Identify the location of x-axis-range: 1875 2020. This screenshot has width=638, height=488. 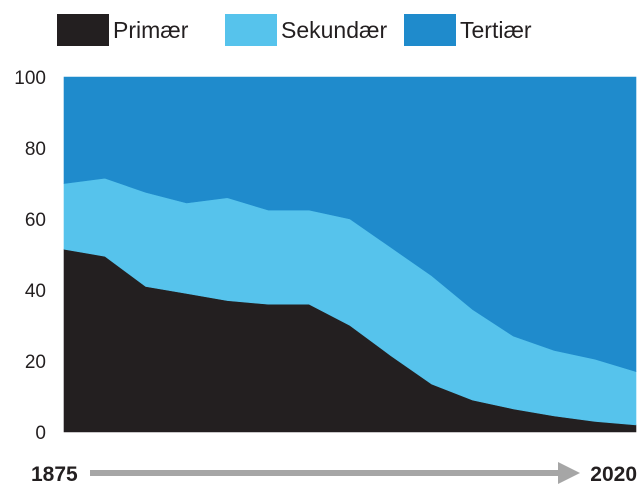
(334, 474).